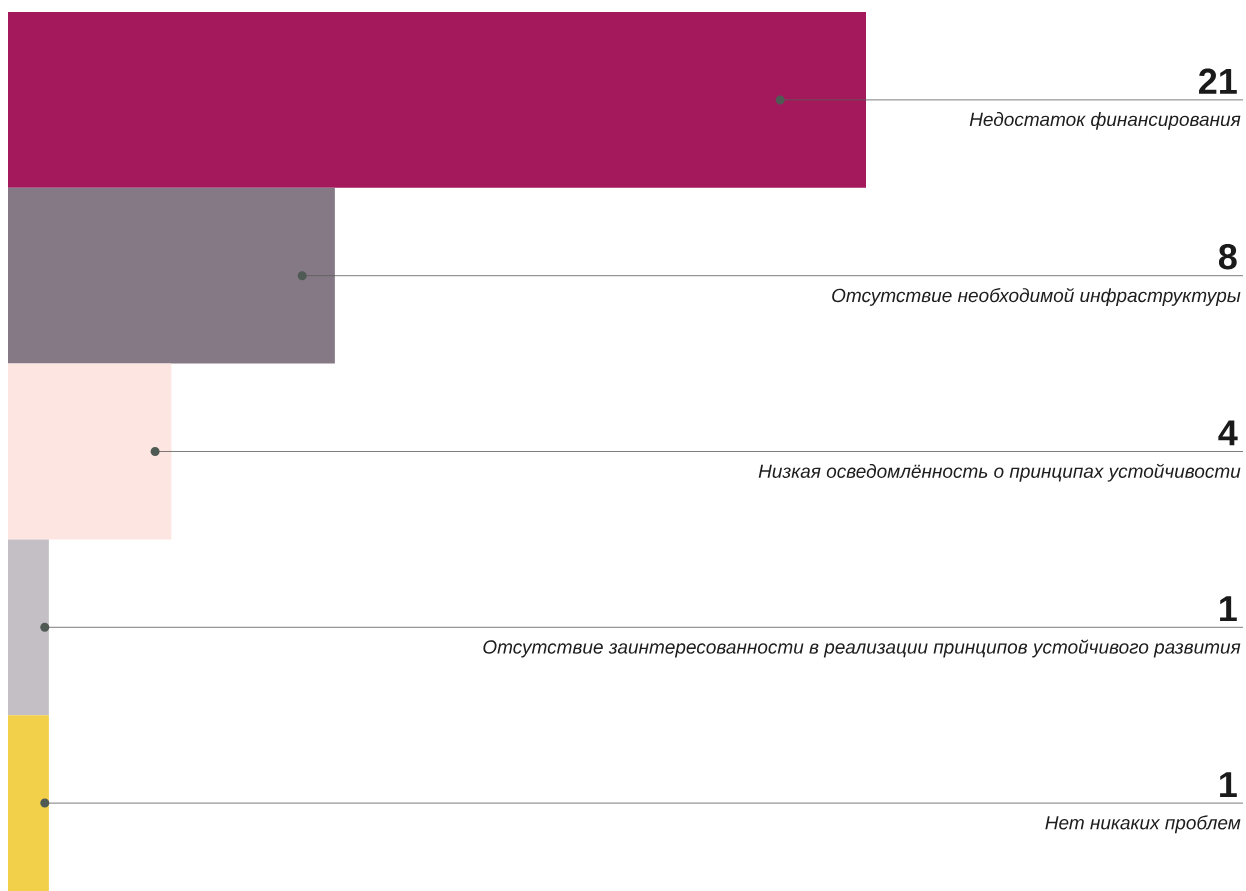 The width and height of the screenshot is (1246, 891). What do you see at coordinates (1218, 81) in the screenshot?
I see `data-label: 21` at bounding box center [1218, 81].